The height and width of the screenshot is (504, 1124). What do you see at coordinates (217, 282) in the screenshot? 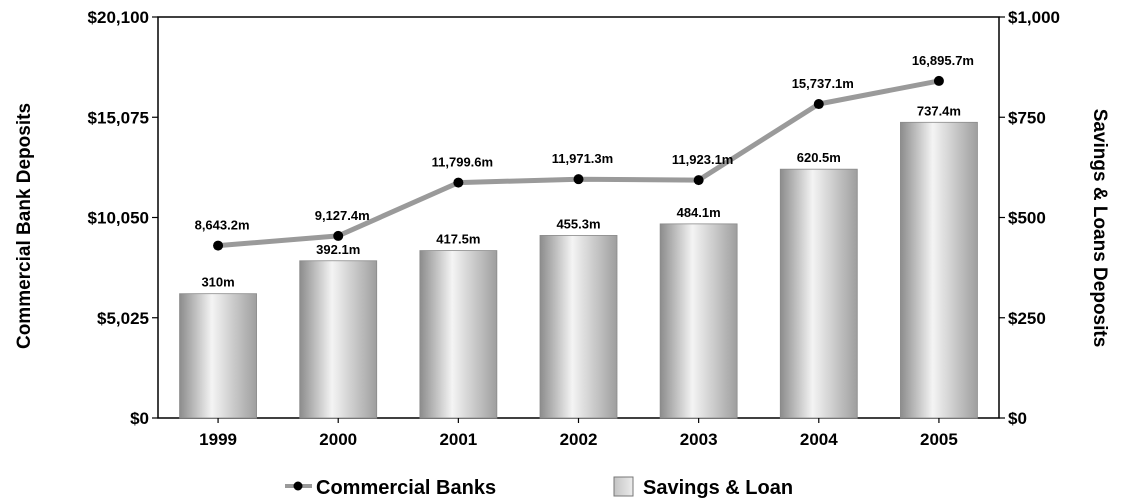
I see `bar-label-1999: 310m` at bounding box center [217, 282].